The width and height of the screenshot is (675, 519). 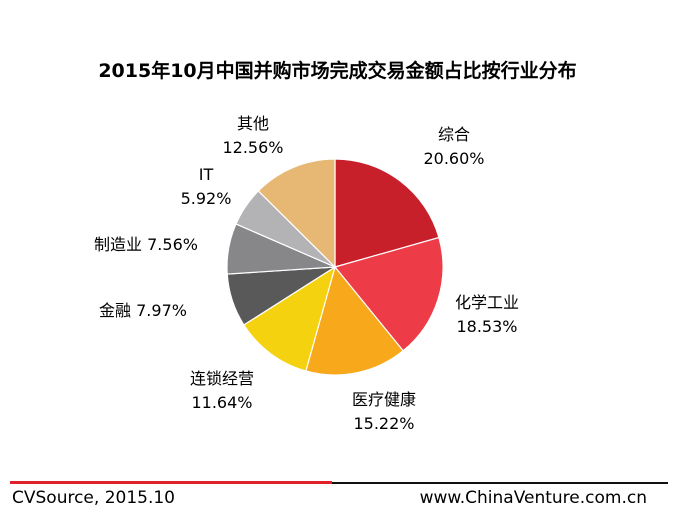 I want to click on slice-label-6: 制造业 7.56%, so click(x=146, y=244).